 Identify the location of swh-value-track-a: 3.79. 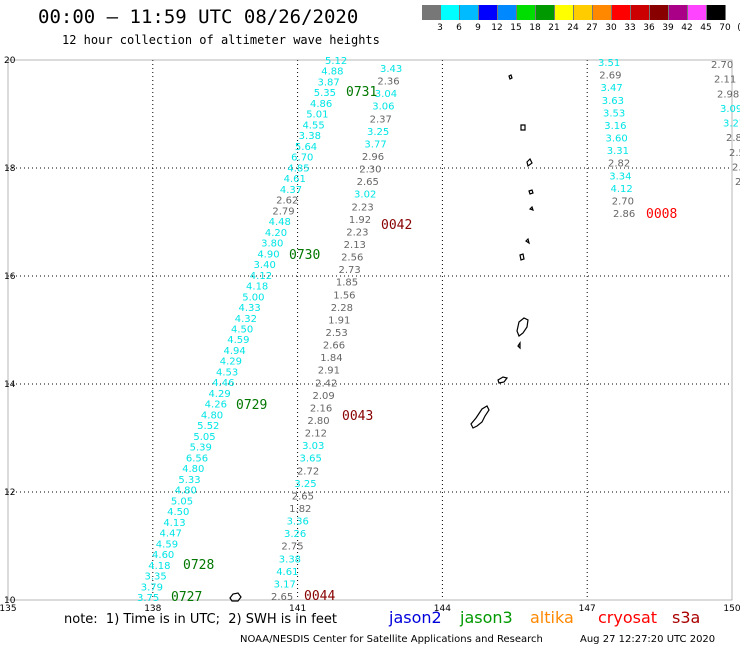
(152, 587).